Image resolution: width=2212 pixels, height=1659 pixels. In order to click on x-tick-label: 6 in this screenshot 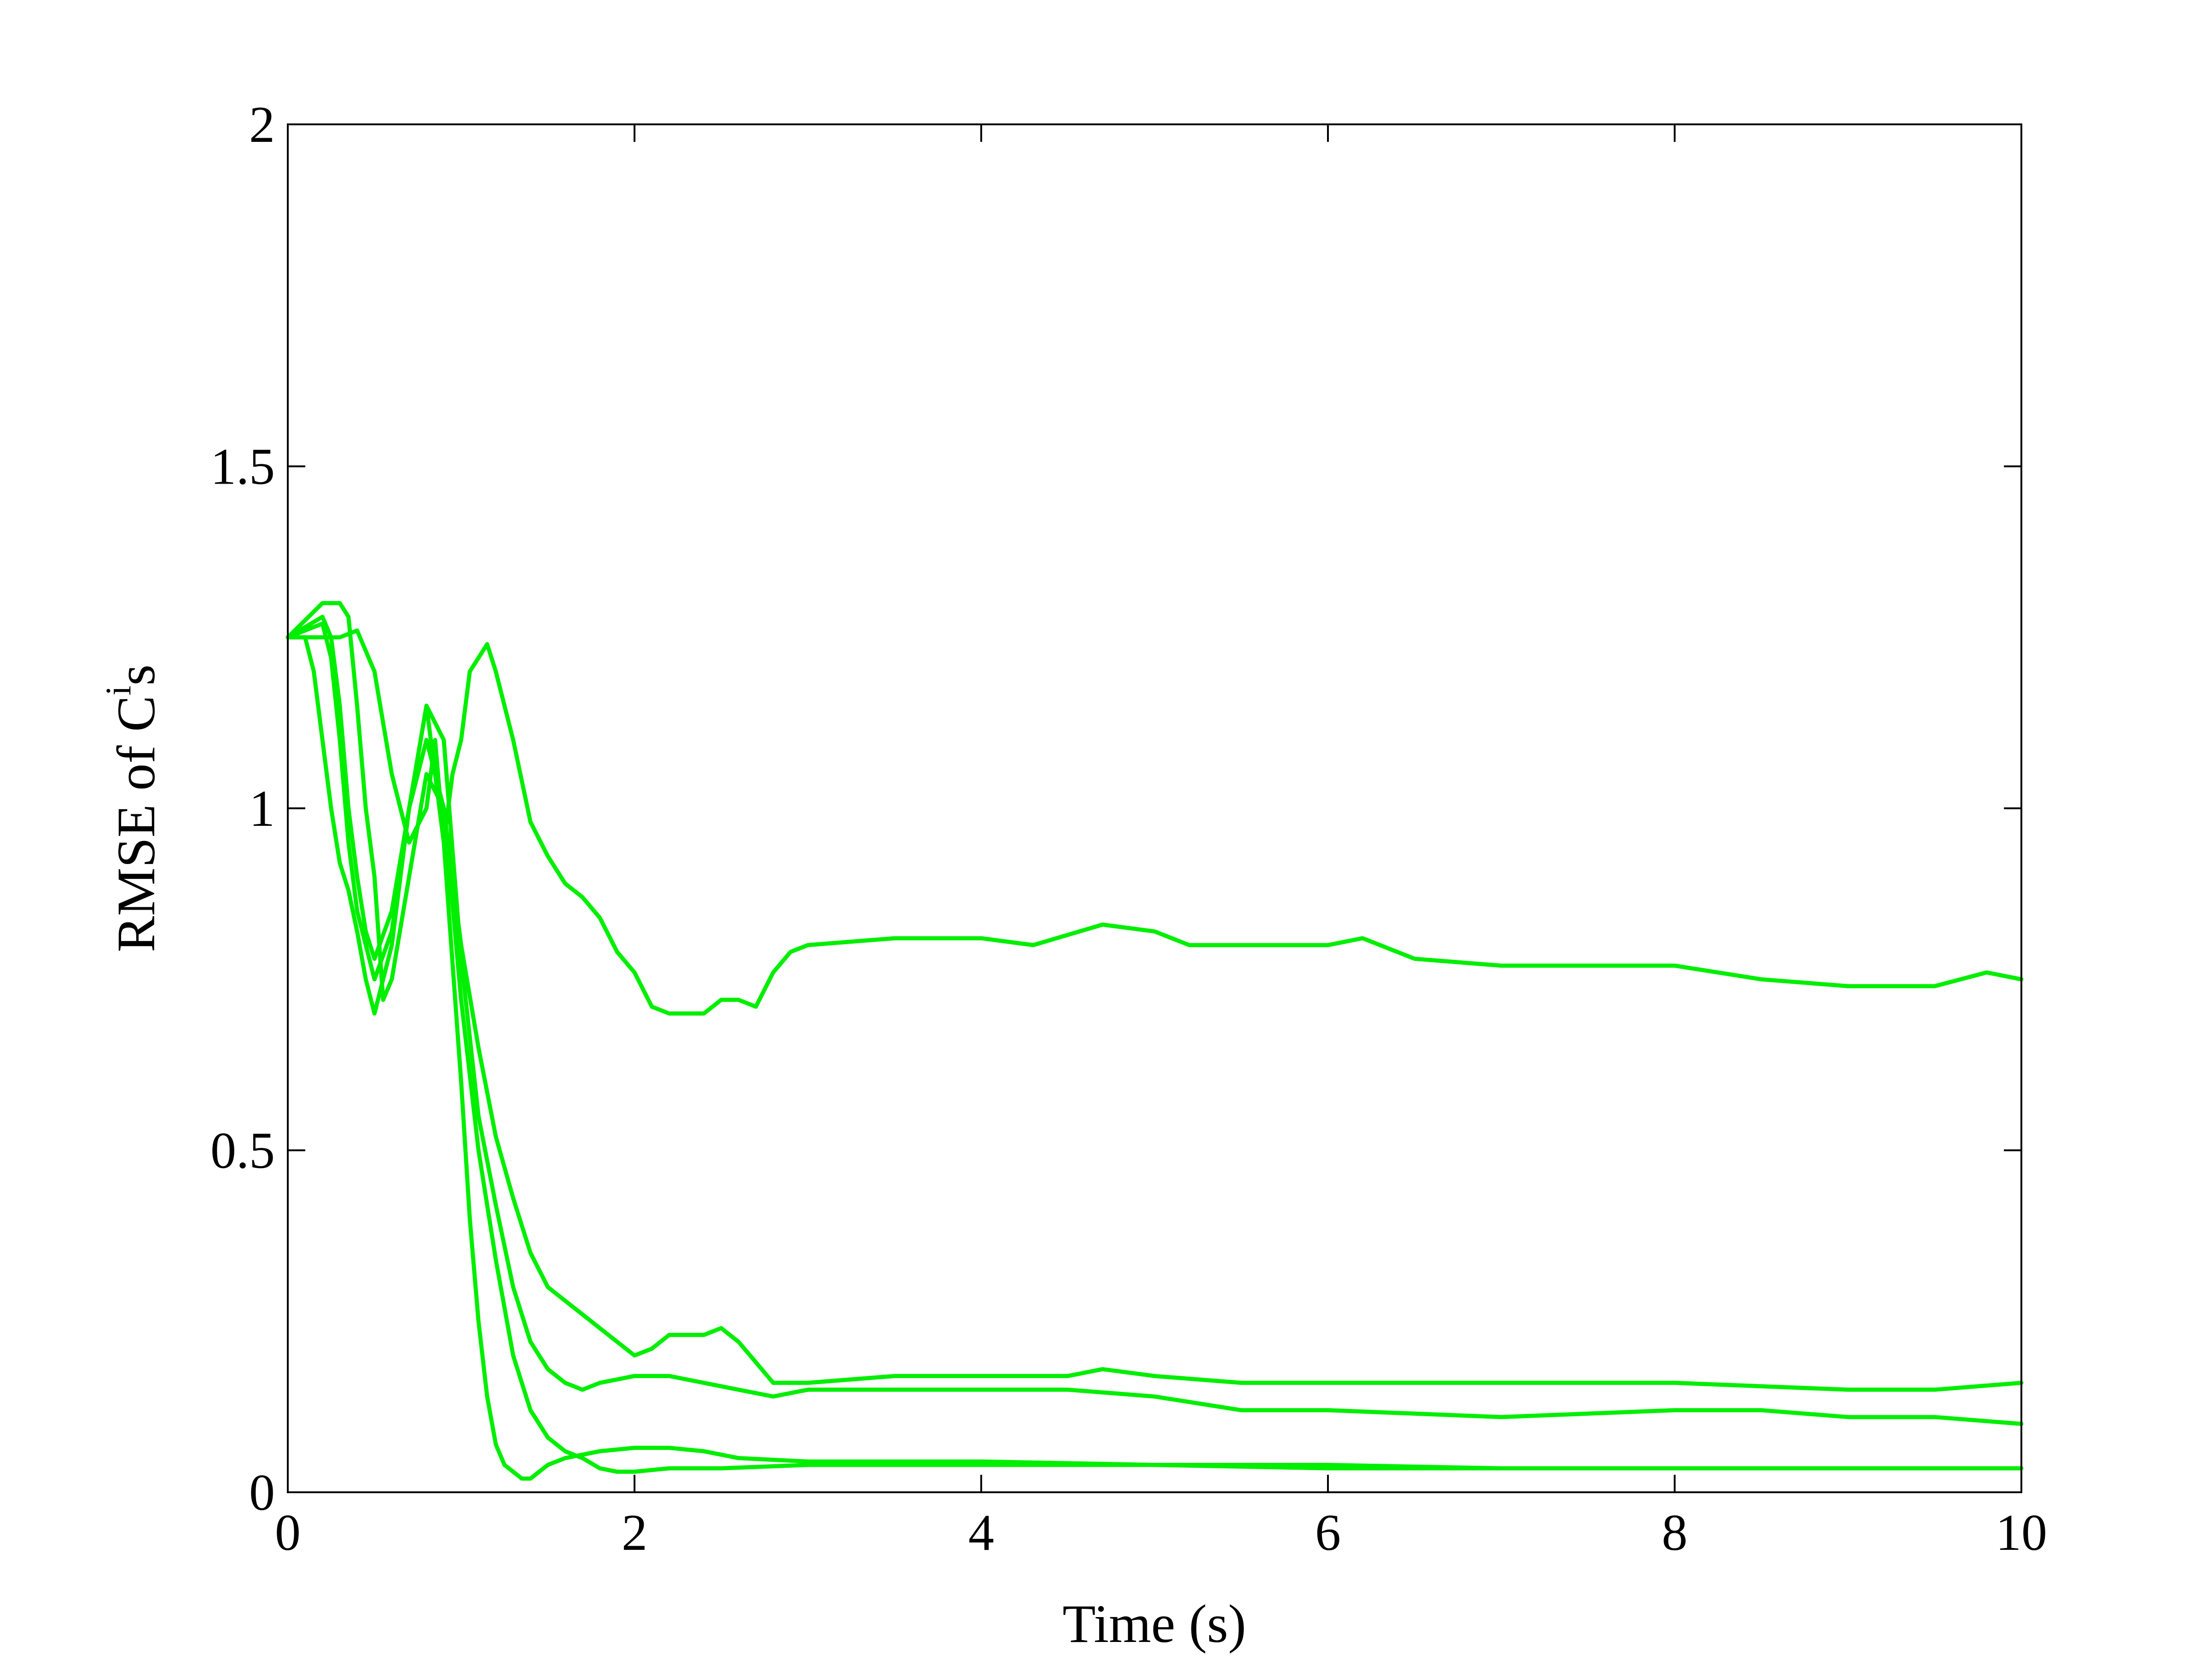, I will do `click(1328, 1532)`.